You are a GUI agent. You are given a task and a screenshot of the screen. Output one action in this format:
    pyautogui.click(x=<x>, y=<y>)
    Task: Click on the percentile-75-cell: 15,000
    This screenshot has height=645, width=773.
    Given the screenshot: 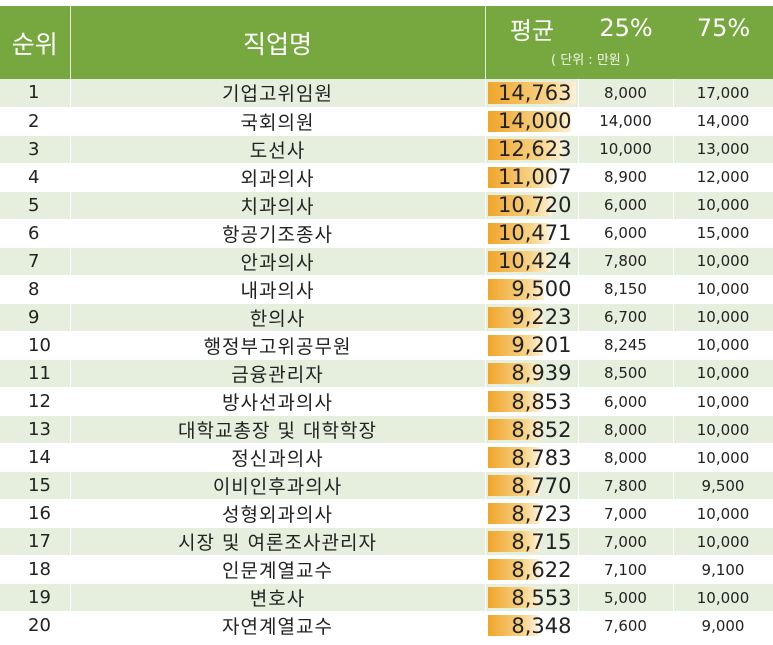 What is the action you would take?
    pyautogui.click(x=723, y=233)
    